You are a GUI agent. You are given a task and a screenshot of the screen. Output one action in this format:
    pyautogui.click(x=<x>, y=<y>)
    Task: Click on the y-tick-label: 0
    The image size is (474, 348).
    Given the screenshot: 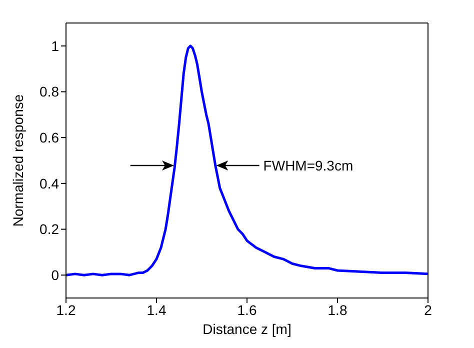 What is the action you would take?
    pyautogui.click(x=55, y=275)
    